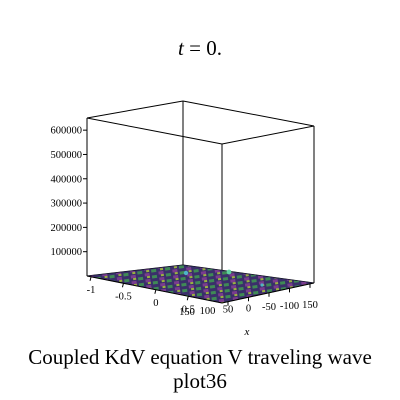 The width and height of the screenshot is (400, 400). I want to click on left-axis-tick-label: -1, so click(91, 290).